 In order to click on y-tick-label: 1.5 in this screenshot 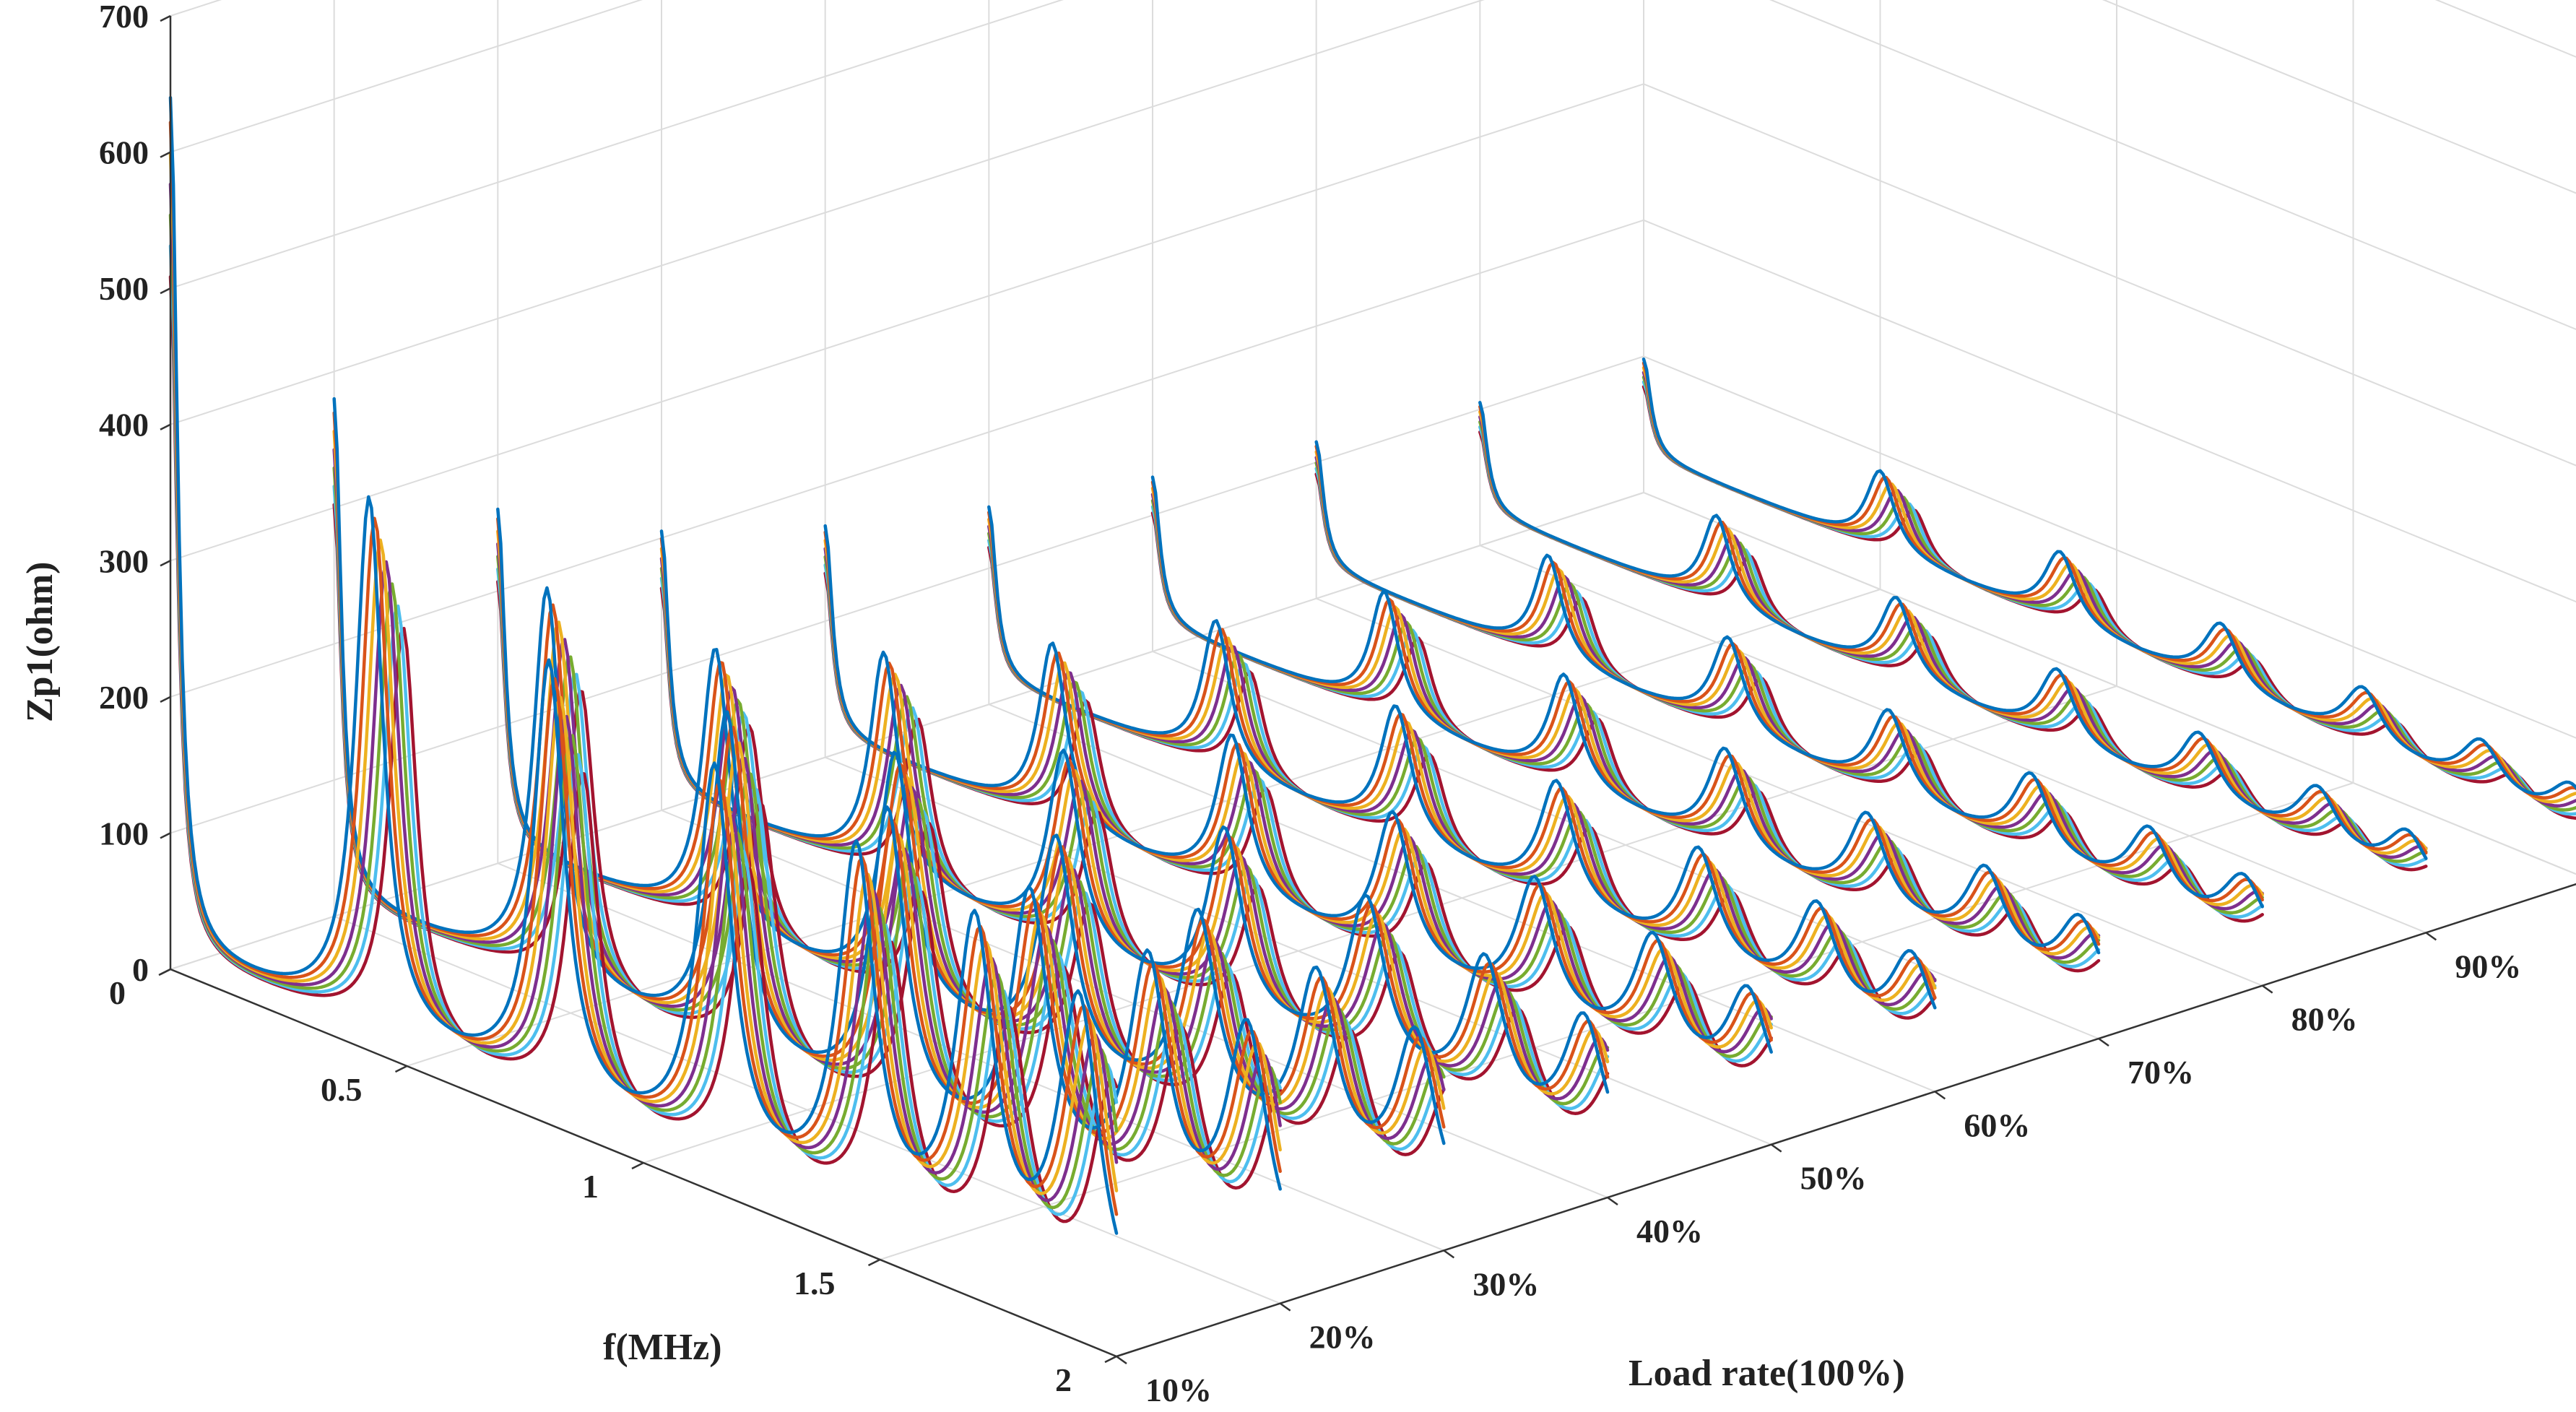, I will do `click(815, 1283)`.